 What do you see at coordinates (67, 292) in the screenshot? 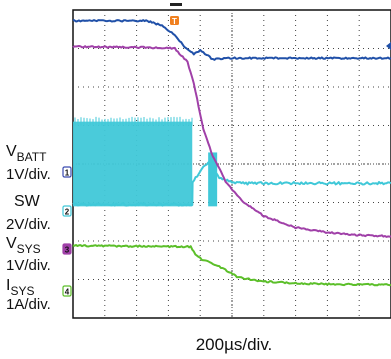
I see `channel-i-sys-marker-label: 4` at bounding box center [67, 292].